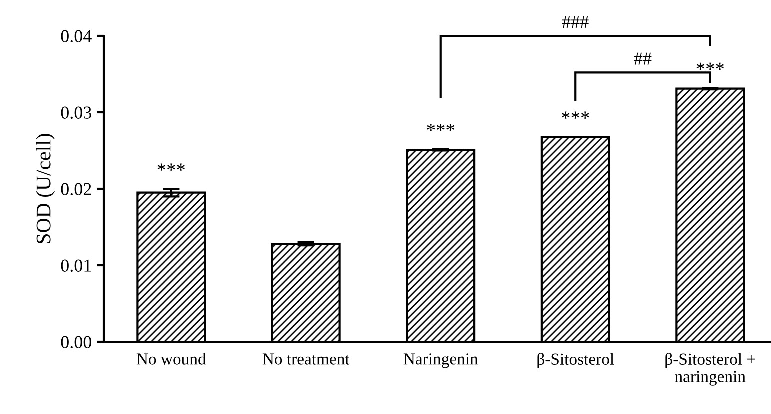 The height and width of the screenshot is (414, 771). I want to click on y-tick-label: 0.02, so click(76, 189).